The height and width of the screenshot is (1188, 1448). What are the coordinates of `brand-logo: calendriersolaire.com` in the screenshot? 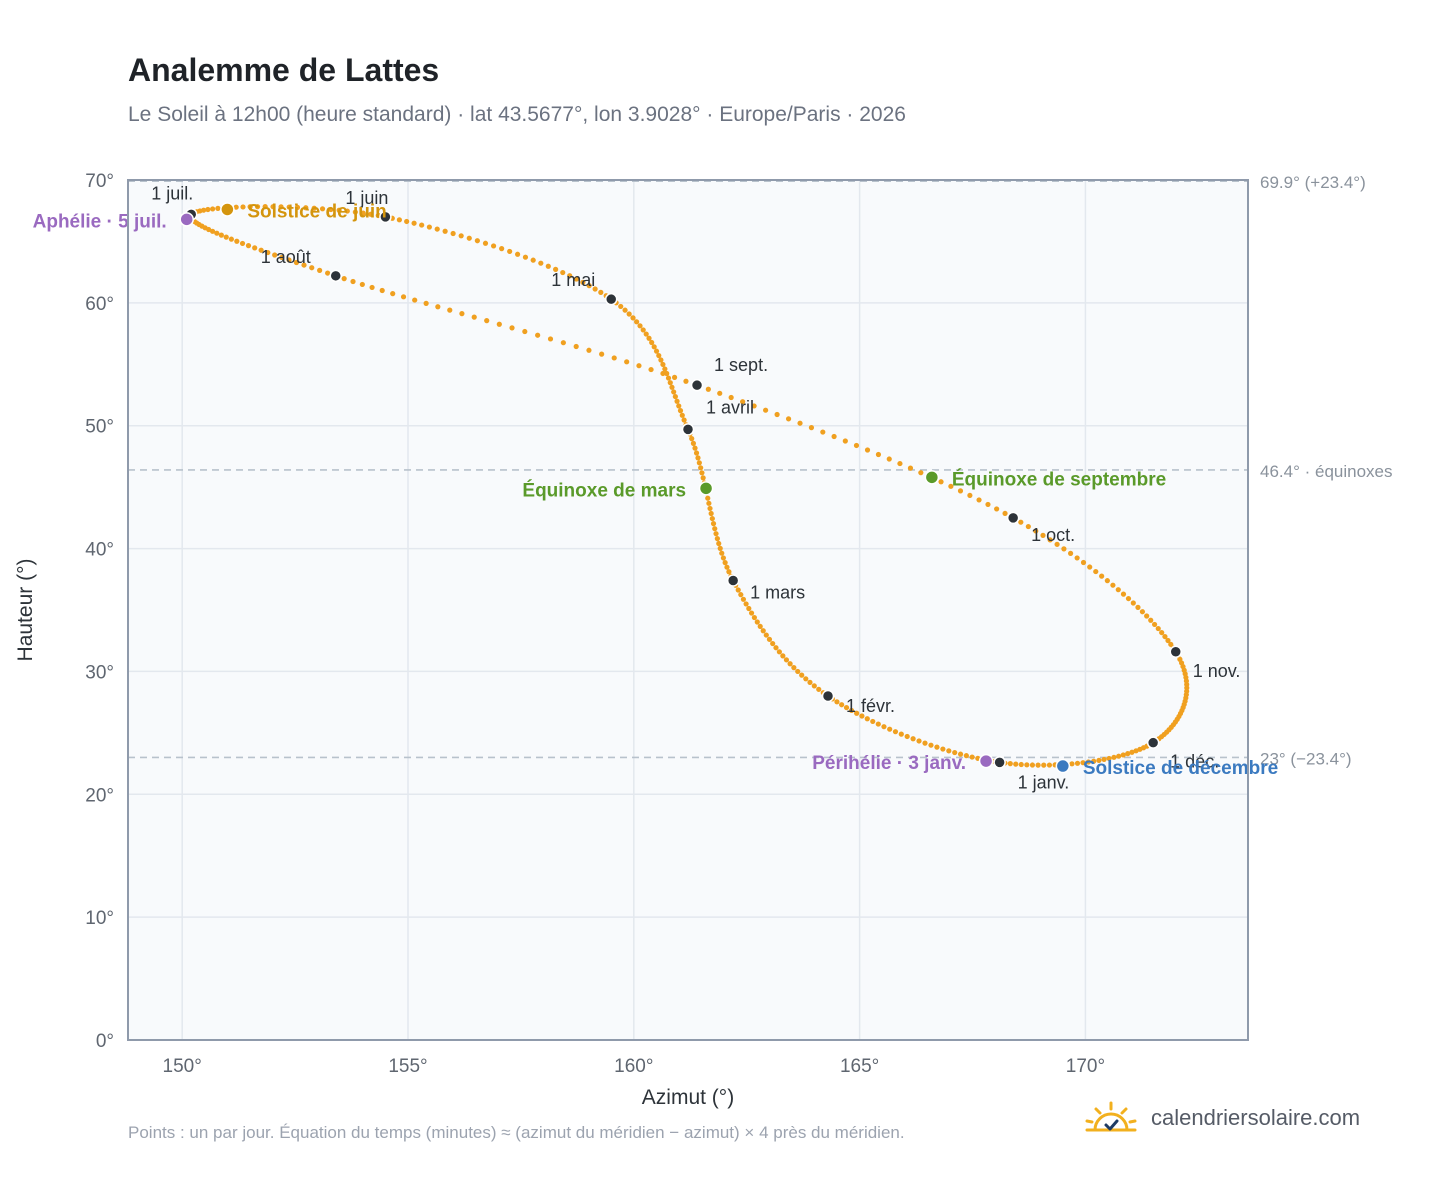 It's located at (1221, 1118).